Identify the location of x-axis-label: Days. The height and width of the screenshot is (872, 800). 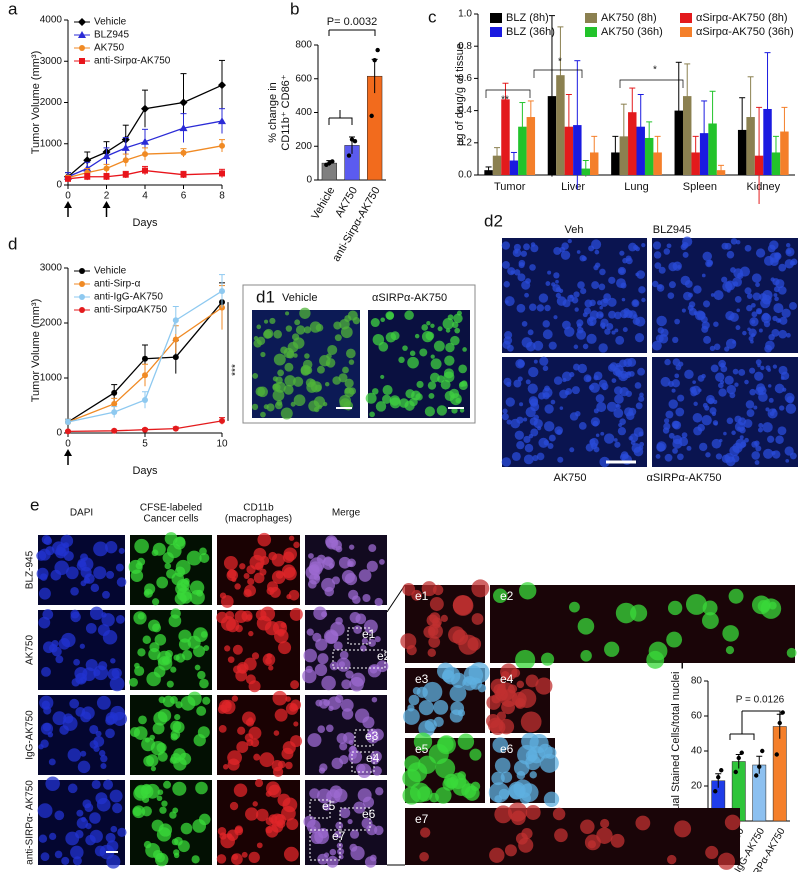
(145, 223).